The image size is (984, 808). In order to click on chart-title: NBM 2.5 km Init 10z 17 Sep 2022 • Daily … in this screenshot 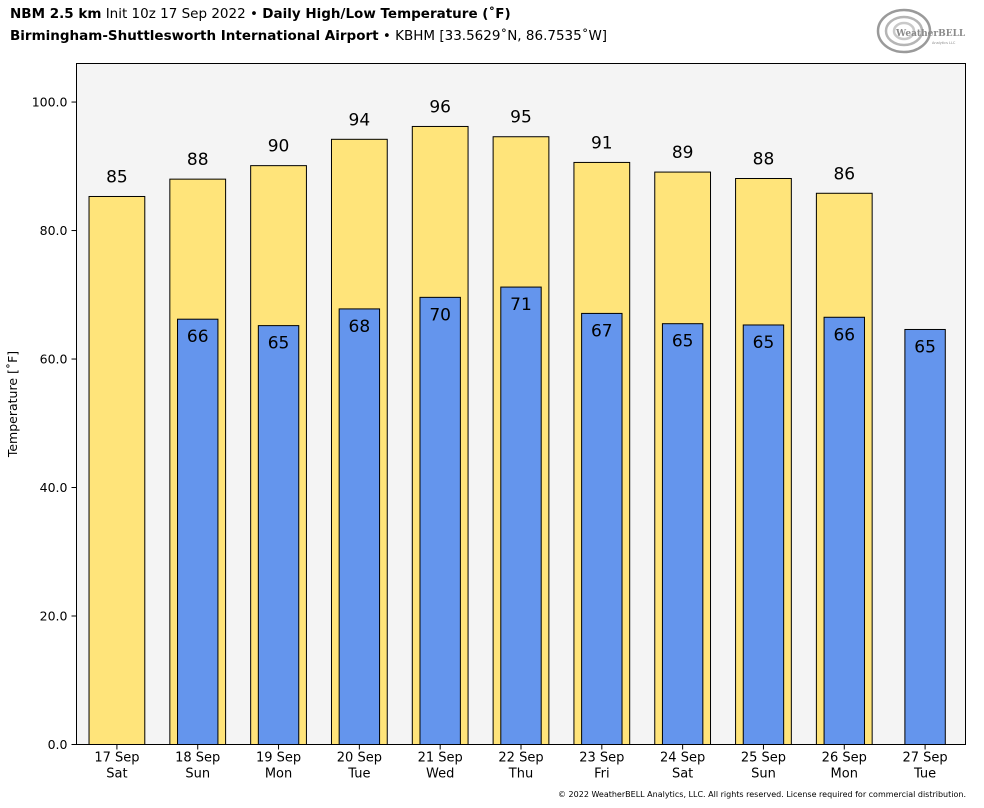, I will do `click(260, 14)`.